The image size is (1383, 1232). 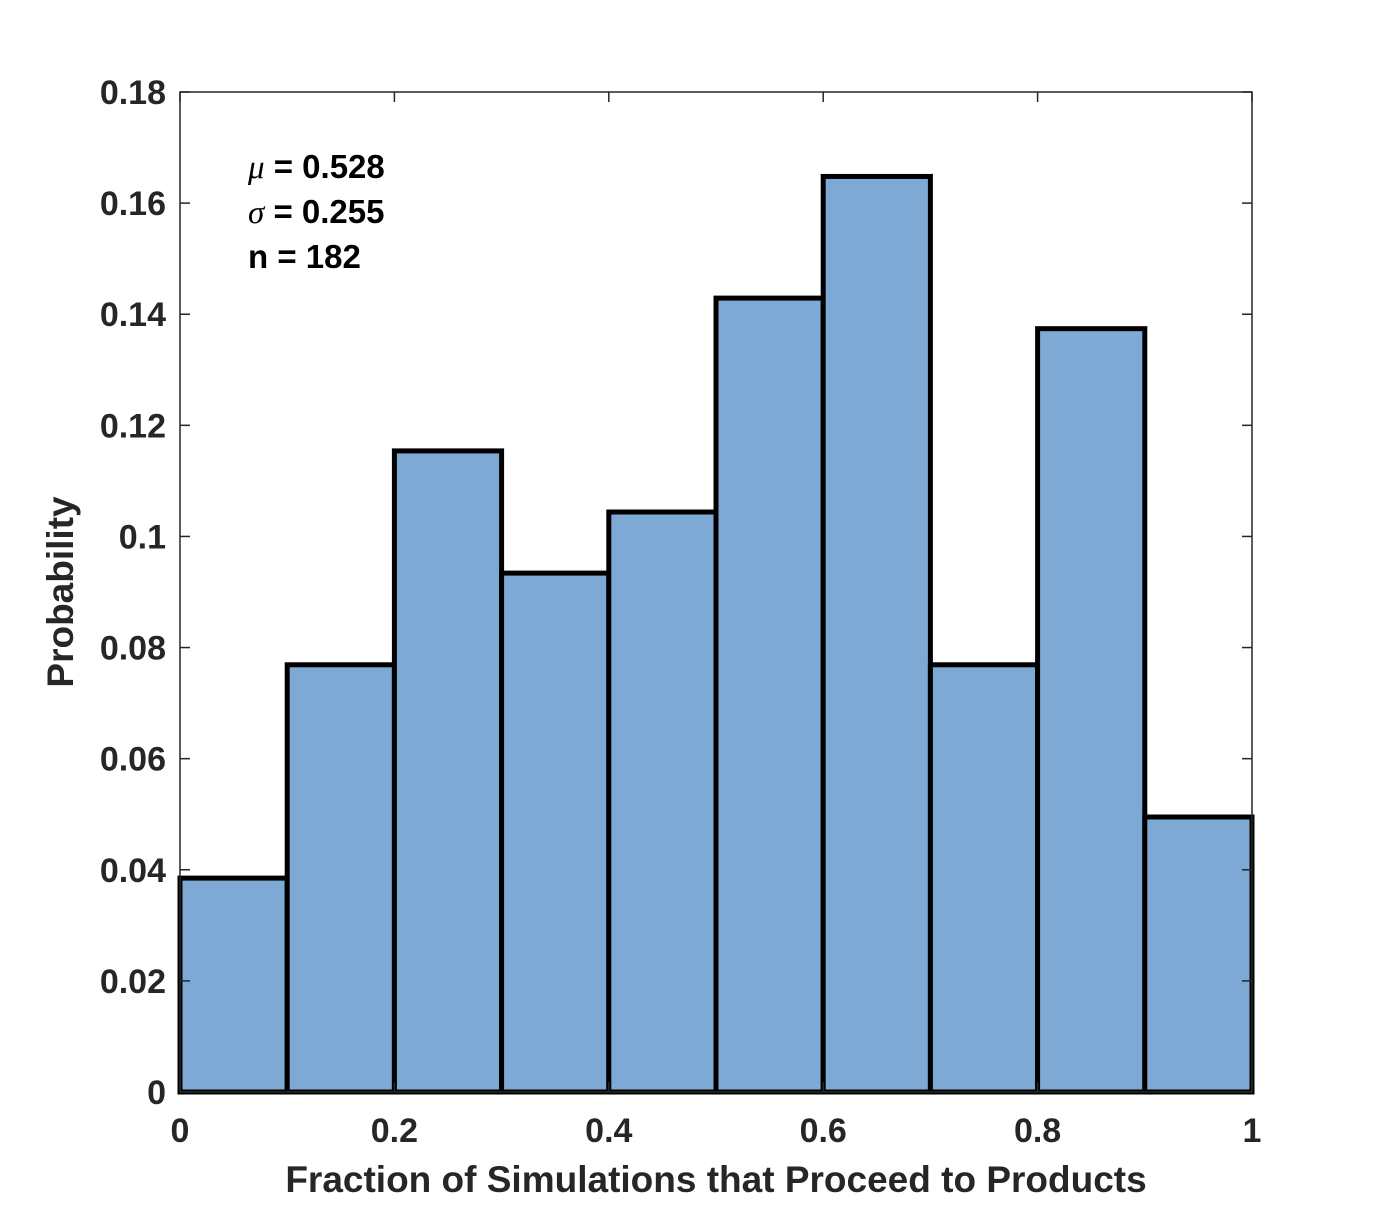 What do you see at coordinates (142, 537) in the screenshot?
I see `y-tick-label: 0.1` at bounding box center [142, 537].